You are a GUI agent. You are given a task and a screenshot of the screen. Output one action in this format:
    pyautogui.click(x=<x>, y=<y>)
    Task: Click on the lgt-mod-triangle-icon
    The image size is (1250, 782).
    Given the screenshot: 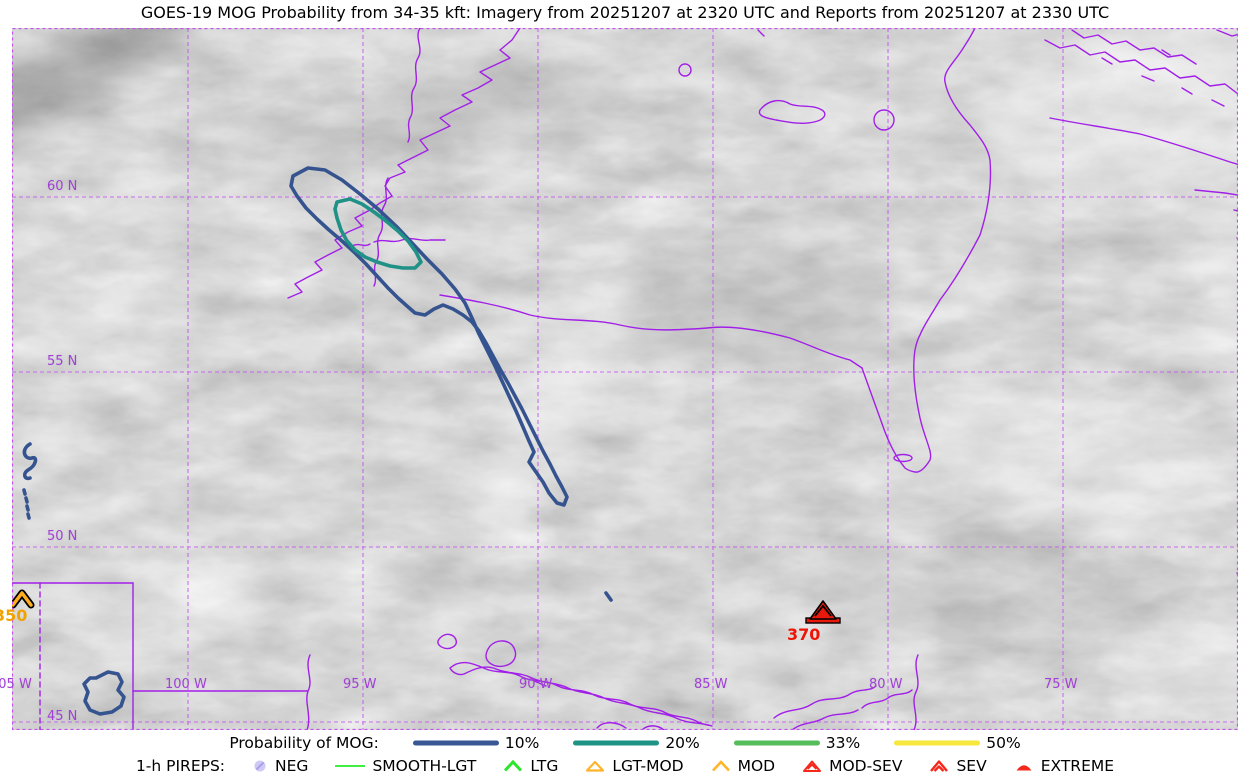 What is the action you would take?
    pyautogui.click(x=595, y=766)
    